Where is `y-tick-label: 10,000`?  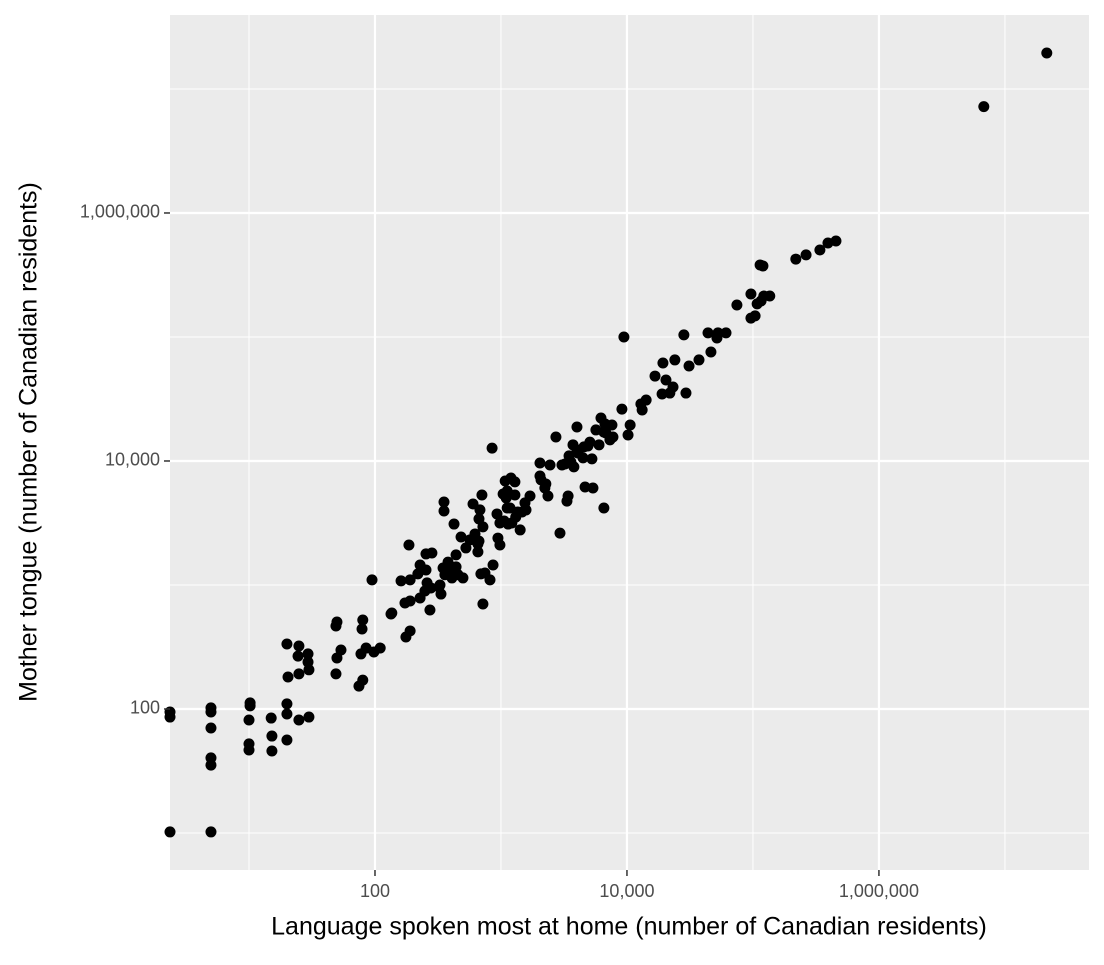 y-tick-label: 10,000 is located at coordinates (132, 460).